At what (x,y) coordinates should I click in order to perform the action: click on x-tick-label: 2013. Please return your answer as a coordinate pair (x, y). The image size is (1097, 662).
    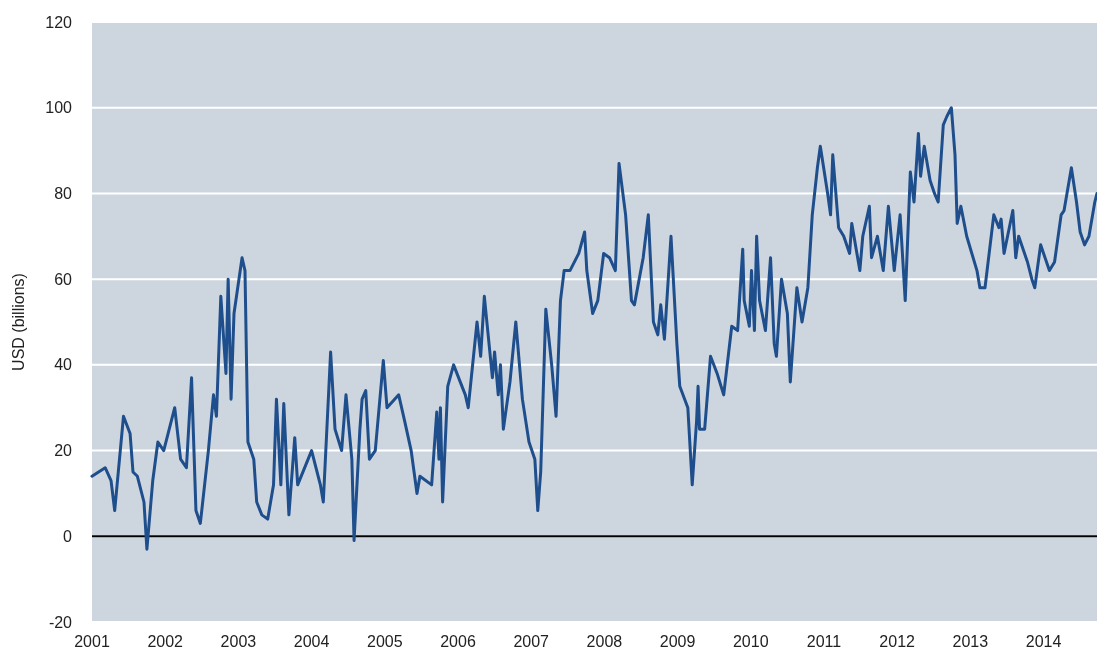
    Looking at the image, I should click on (970, 641).